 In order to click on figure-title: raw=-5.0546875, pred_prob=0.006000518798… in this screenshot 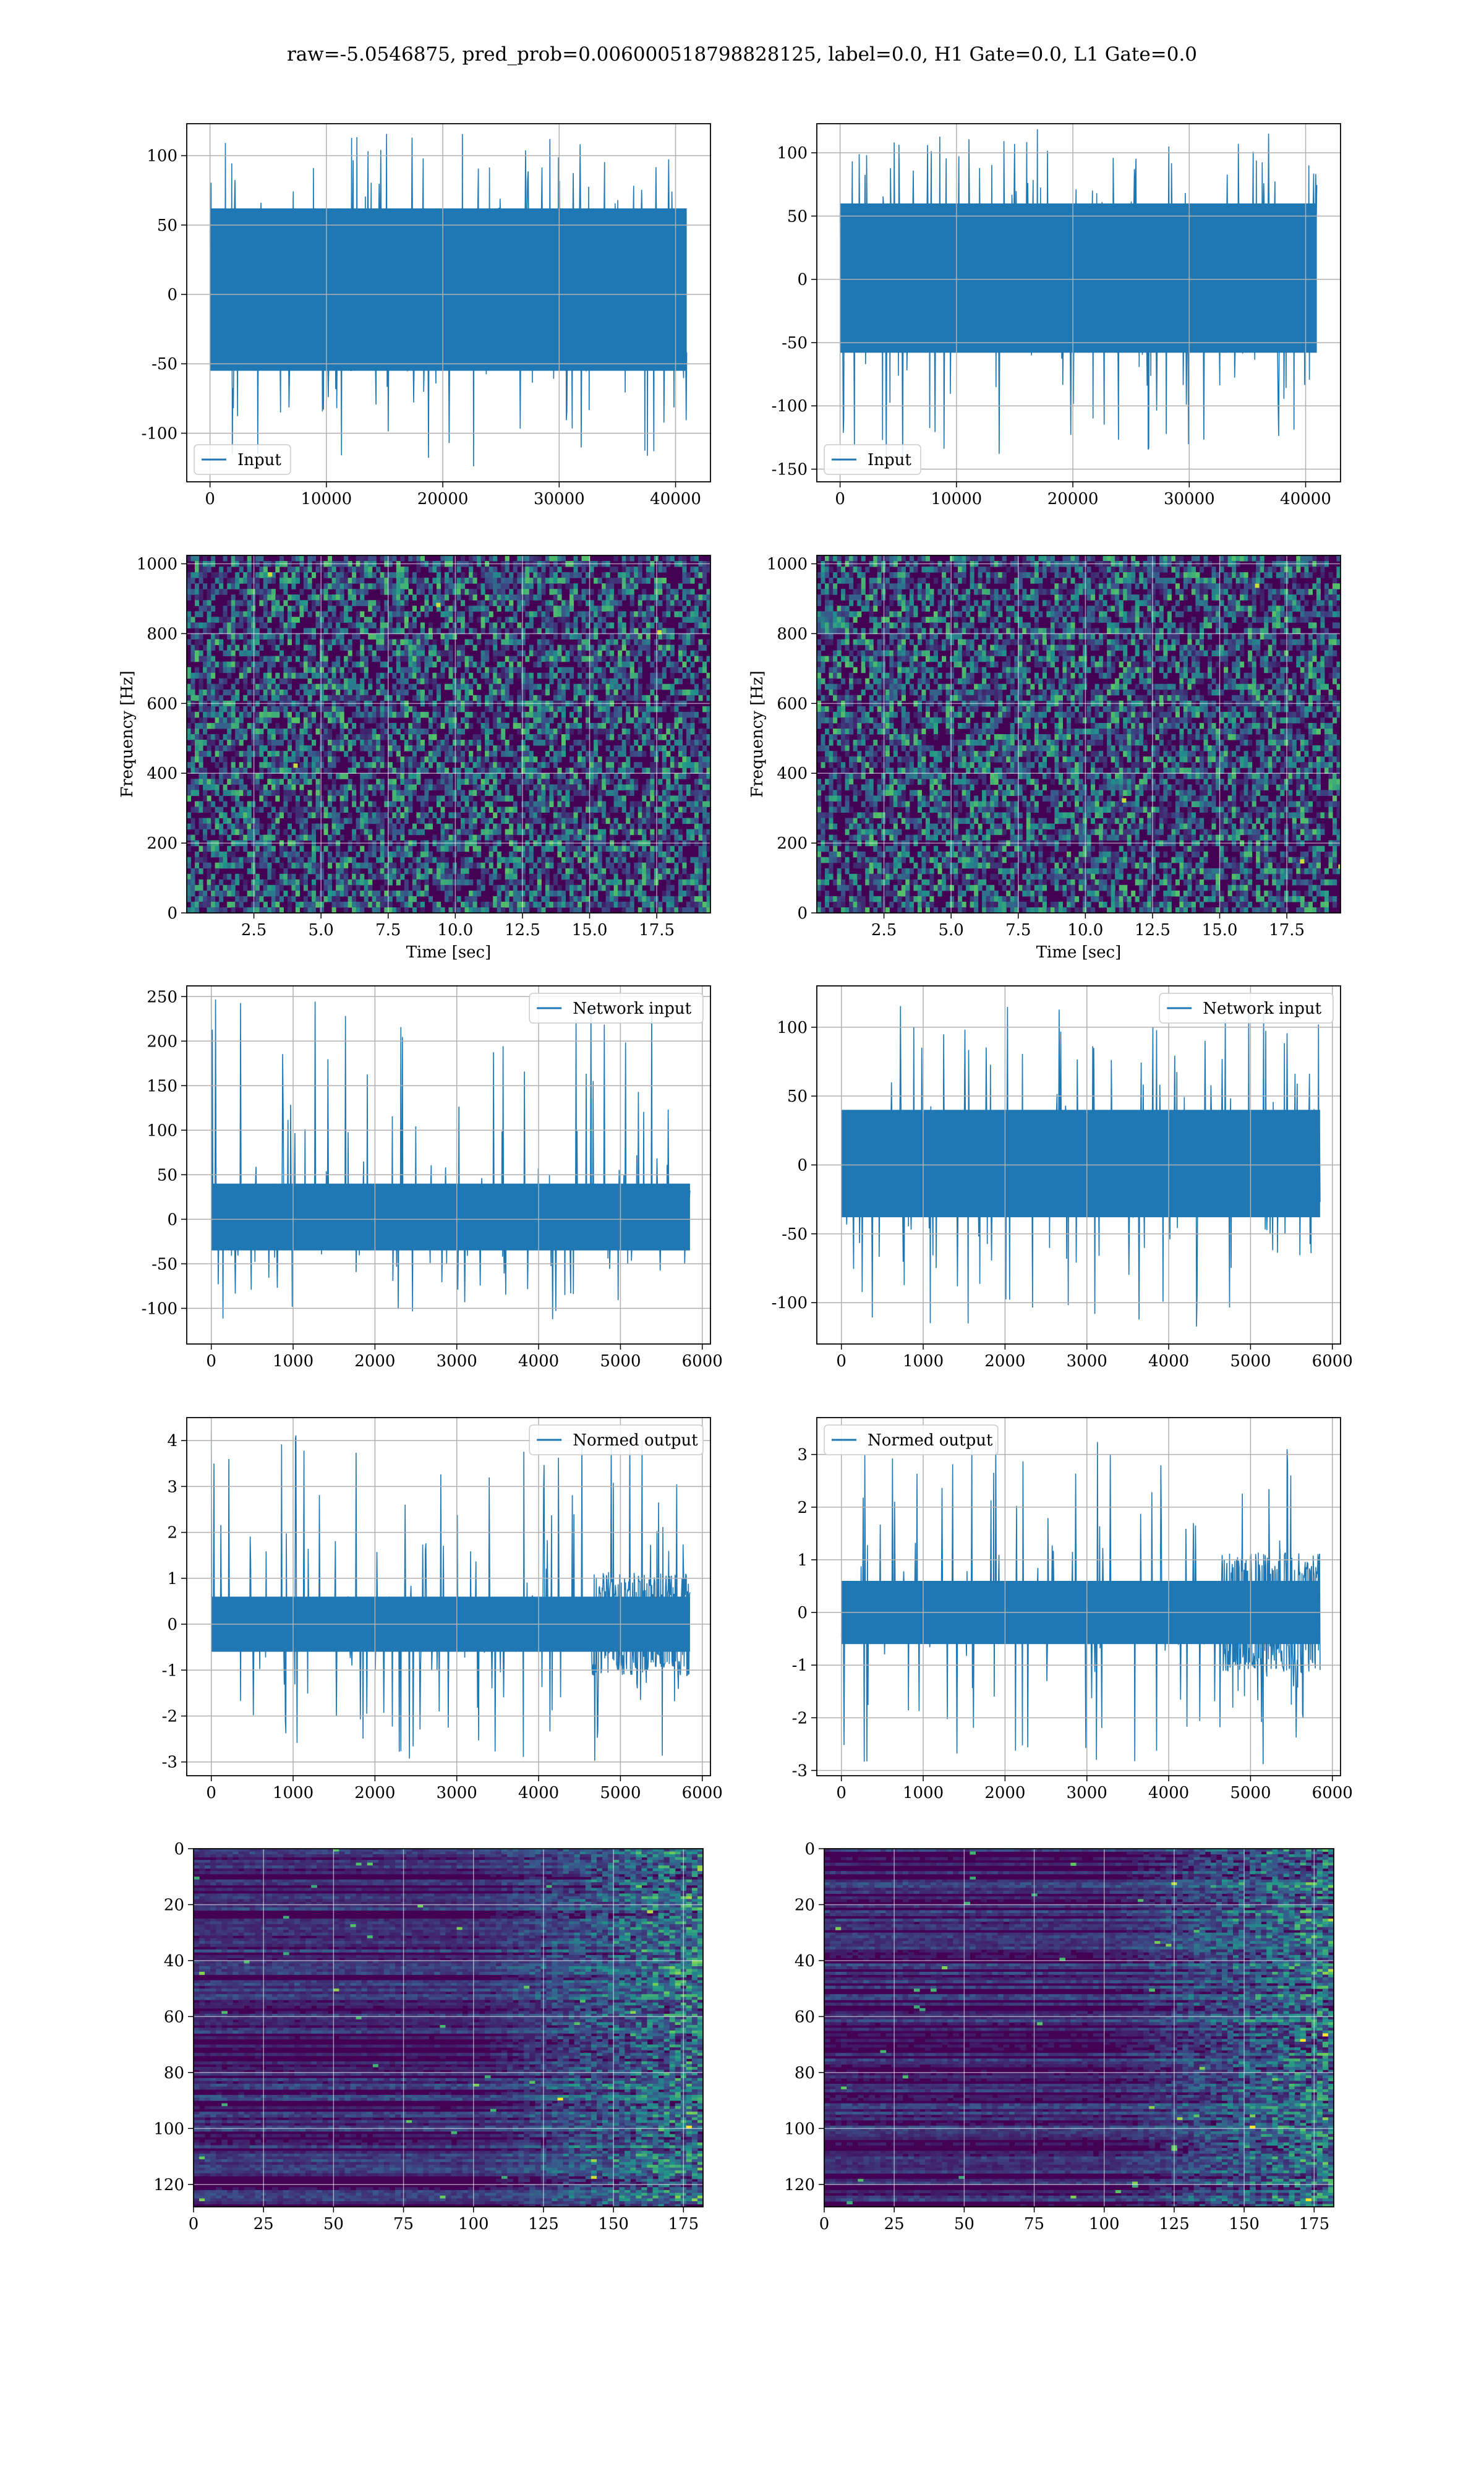, I will do `click(742, 54)`.